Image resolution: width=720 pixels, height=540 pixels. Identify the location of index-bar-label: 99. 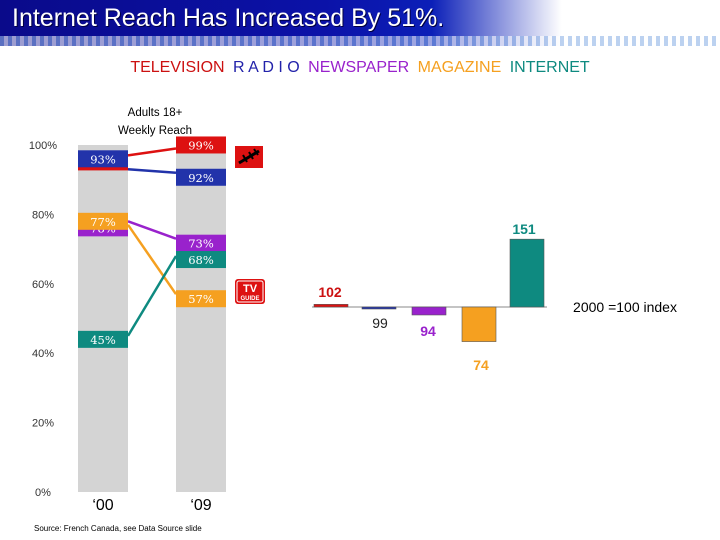
(380, 323).